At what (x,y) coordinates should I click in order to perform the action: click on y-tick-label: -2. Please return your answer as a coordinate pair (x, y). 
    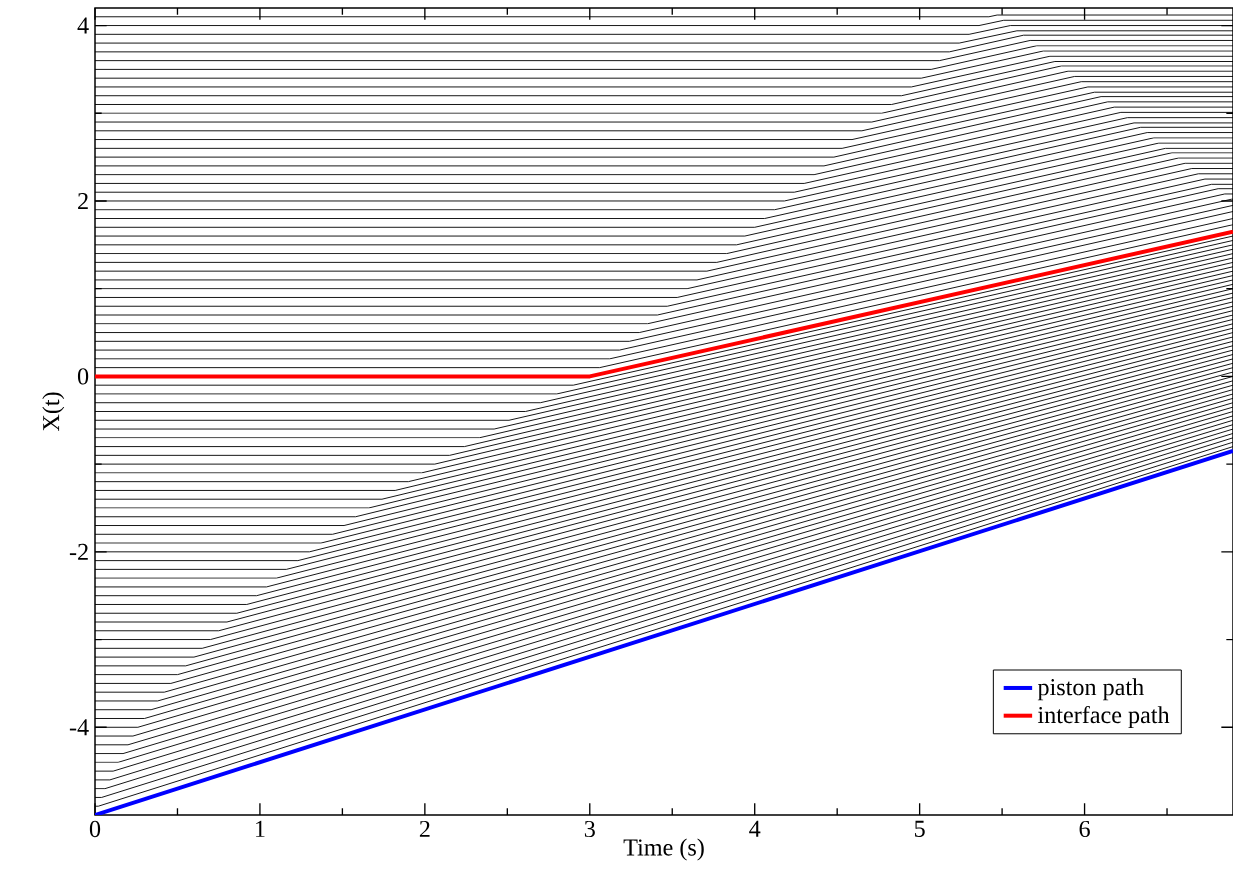
    Looking at the image, I should click on (78, 551).